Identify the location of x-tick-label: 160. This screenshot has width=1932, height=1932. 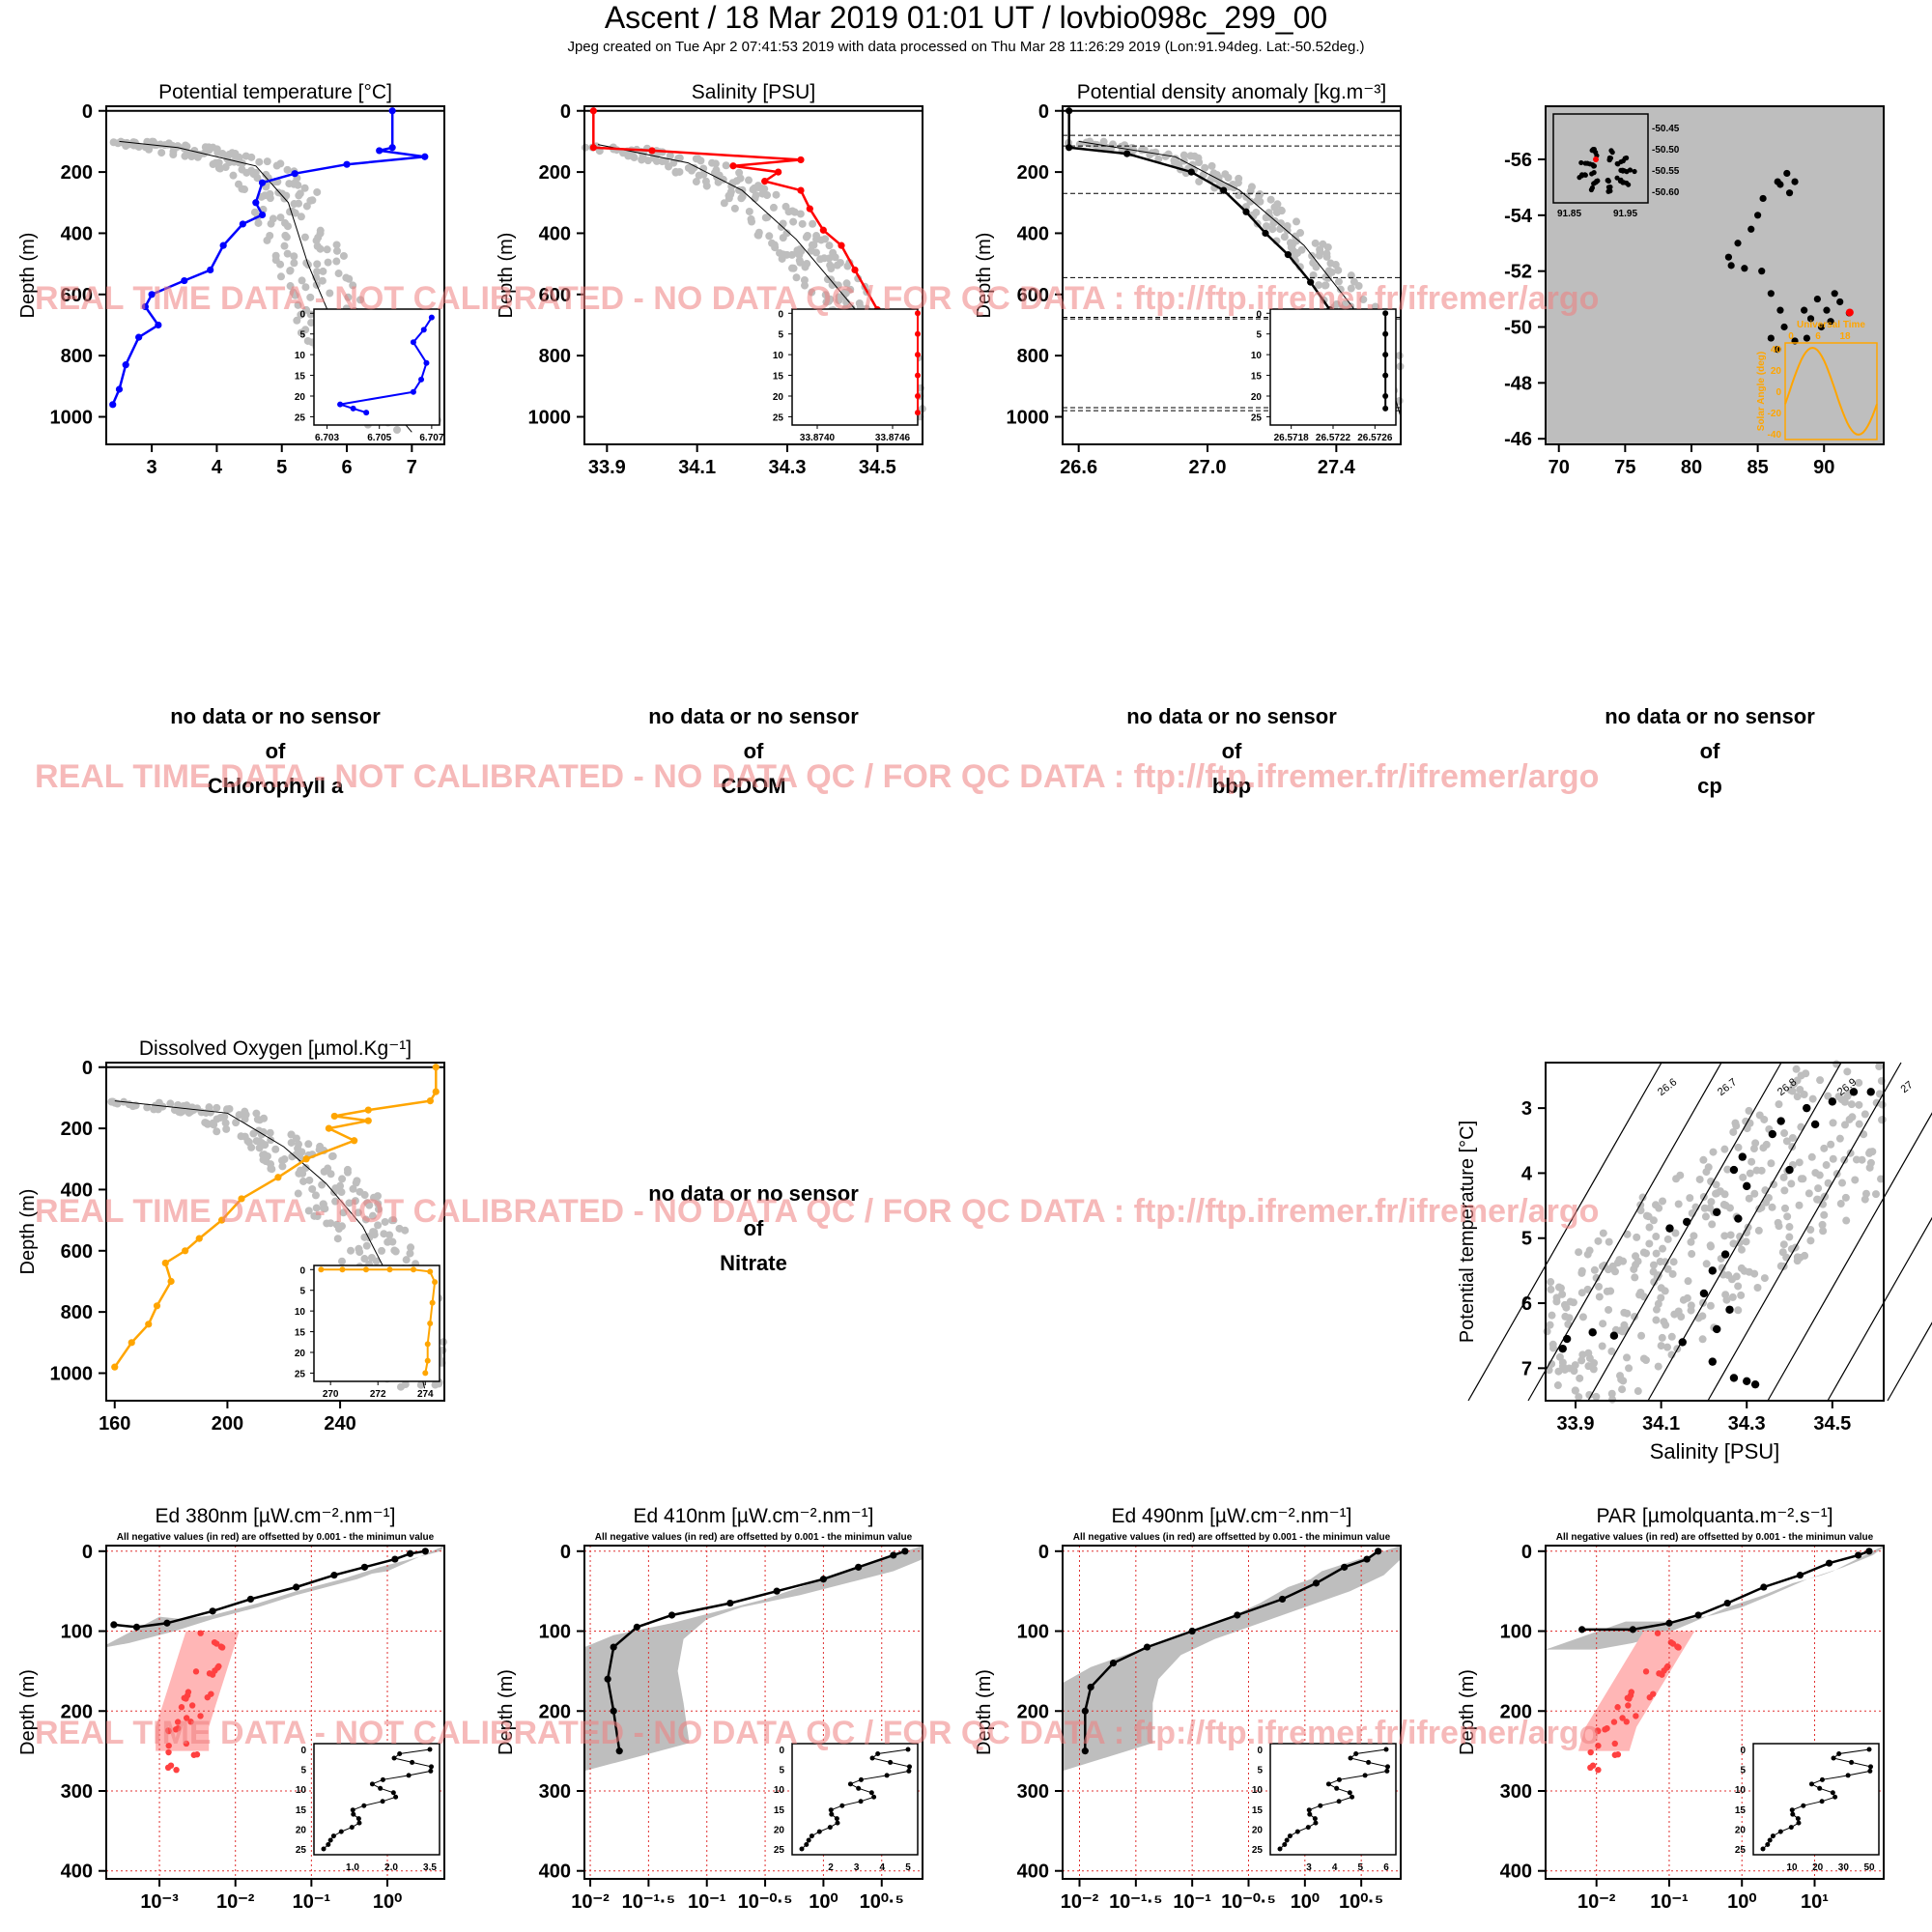
(114, 1424).